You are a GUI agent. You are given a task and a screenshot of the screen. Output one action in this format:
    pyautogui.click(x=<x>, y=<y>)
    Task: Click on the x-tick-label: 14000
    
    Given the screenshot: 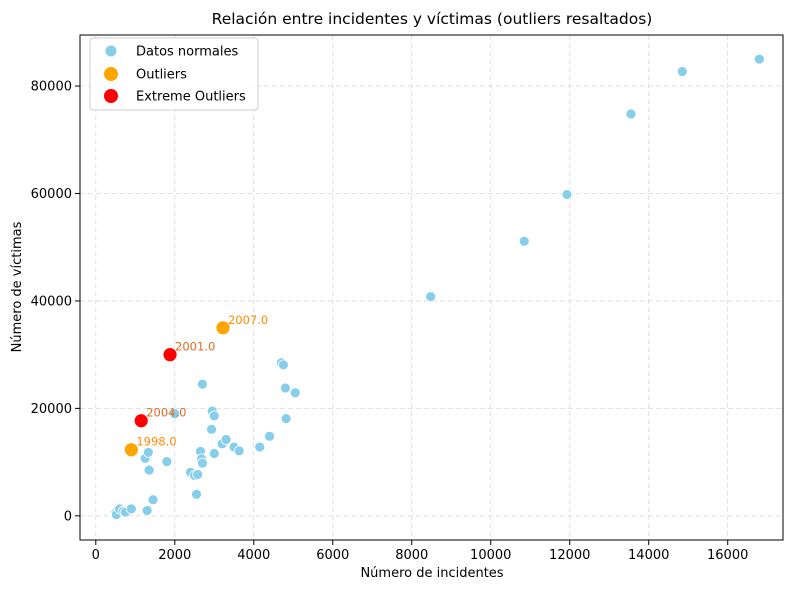 What is the action you would take?
    pyautogui.click(x=648, y=555)
    